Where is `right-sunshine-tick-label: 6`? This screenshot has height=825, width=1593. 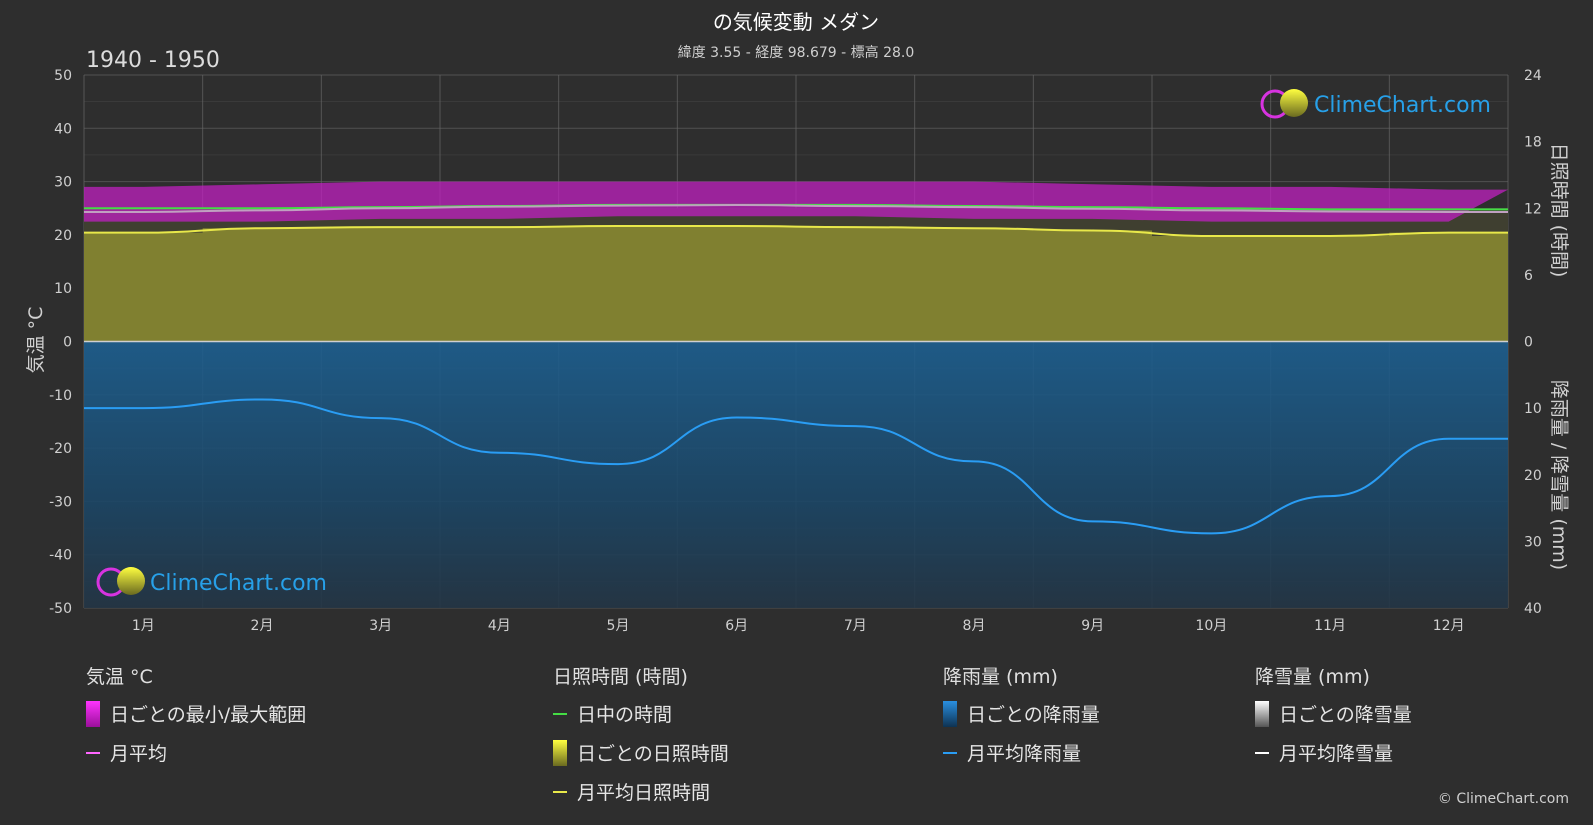 right-sunshine-tick-label: 6 is located at coordinates (1528, 276).